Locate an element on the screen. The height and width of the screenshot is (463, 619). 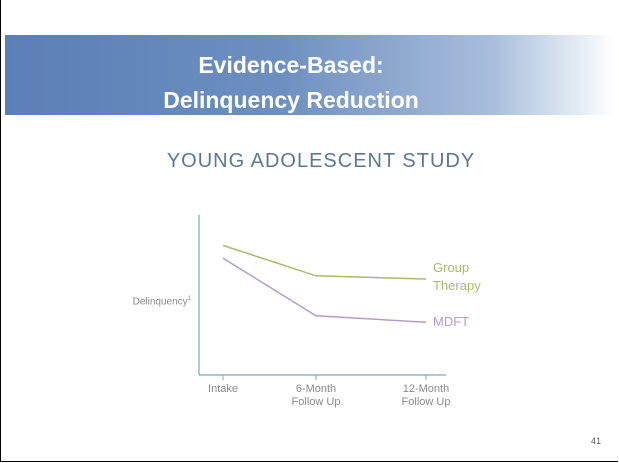
chart-title: YOUNG ADOLESCENT STUDY is located at coordinates (321, 161).